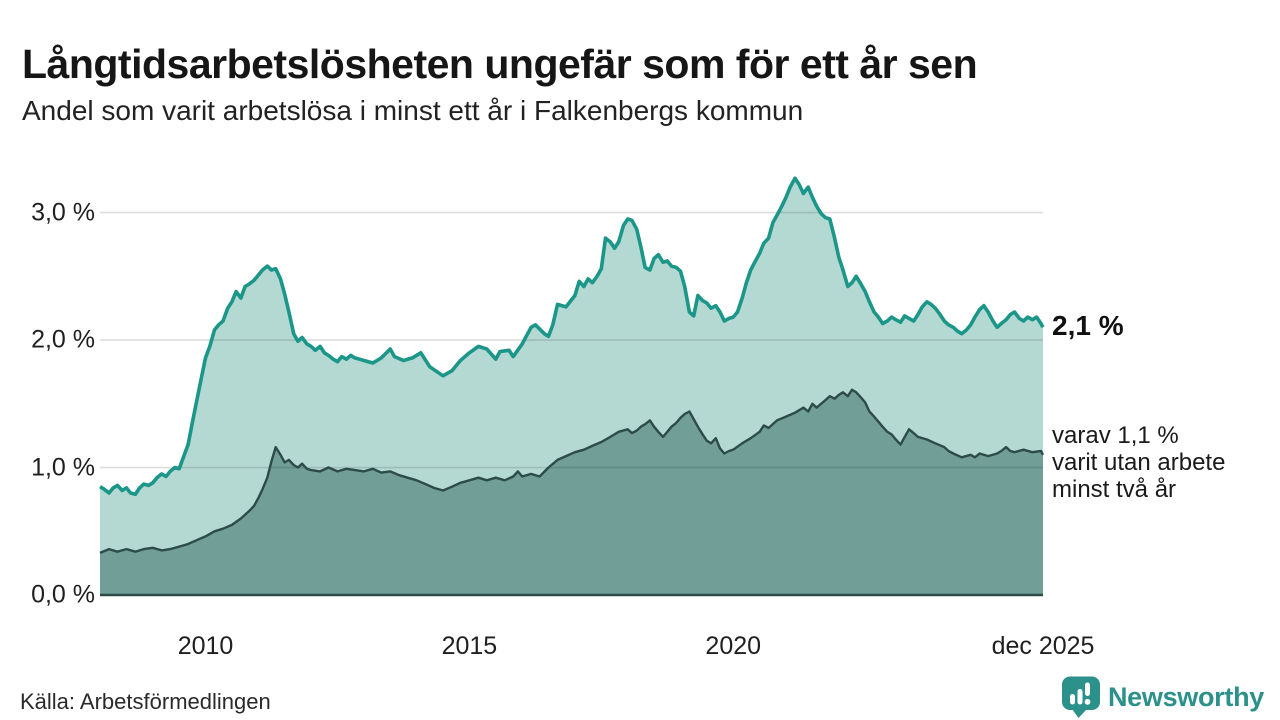 This screenshot has width=1280, height=720. What do you see at coordinates (145, 701) in the screenshot?
I see `source-caption: Källa: Arbetsförmedlingen` at bounding box center [145, 701].